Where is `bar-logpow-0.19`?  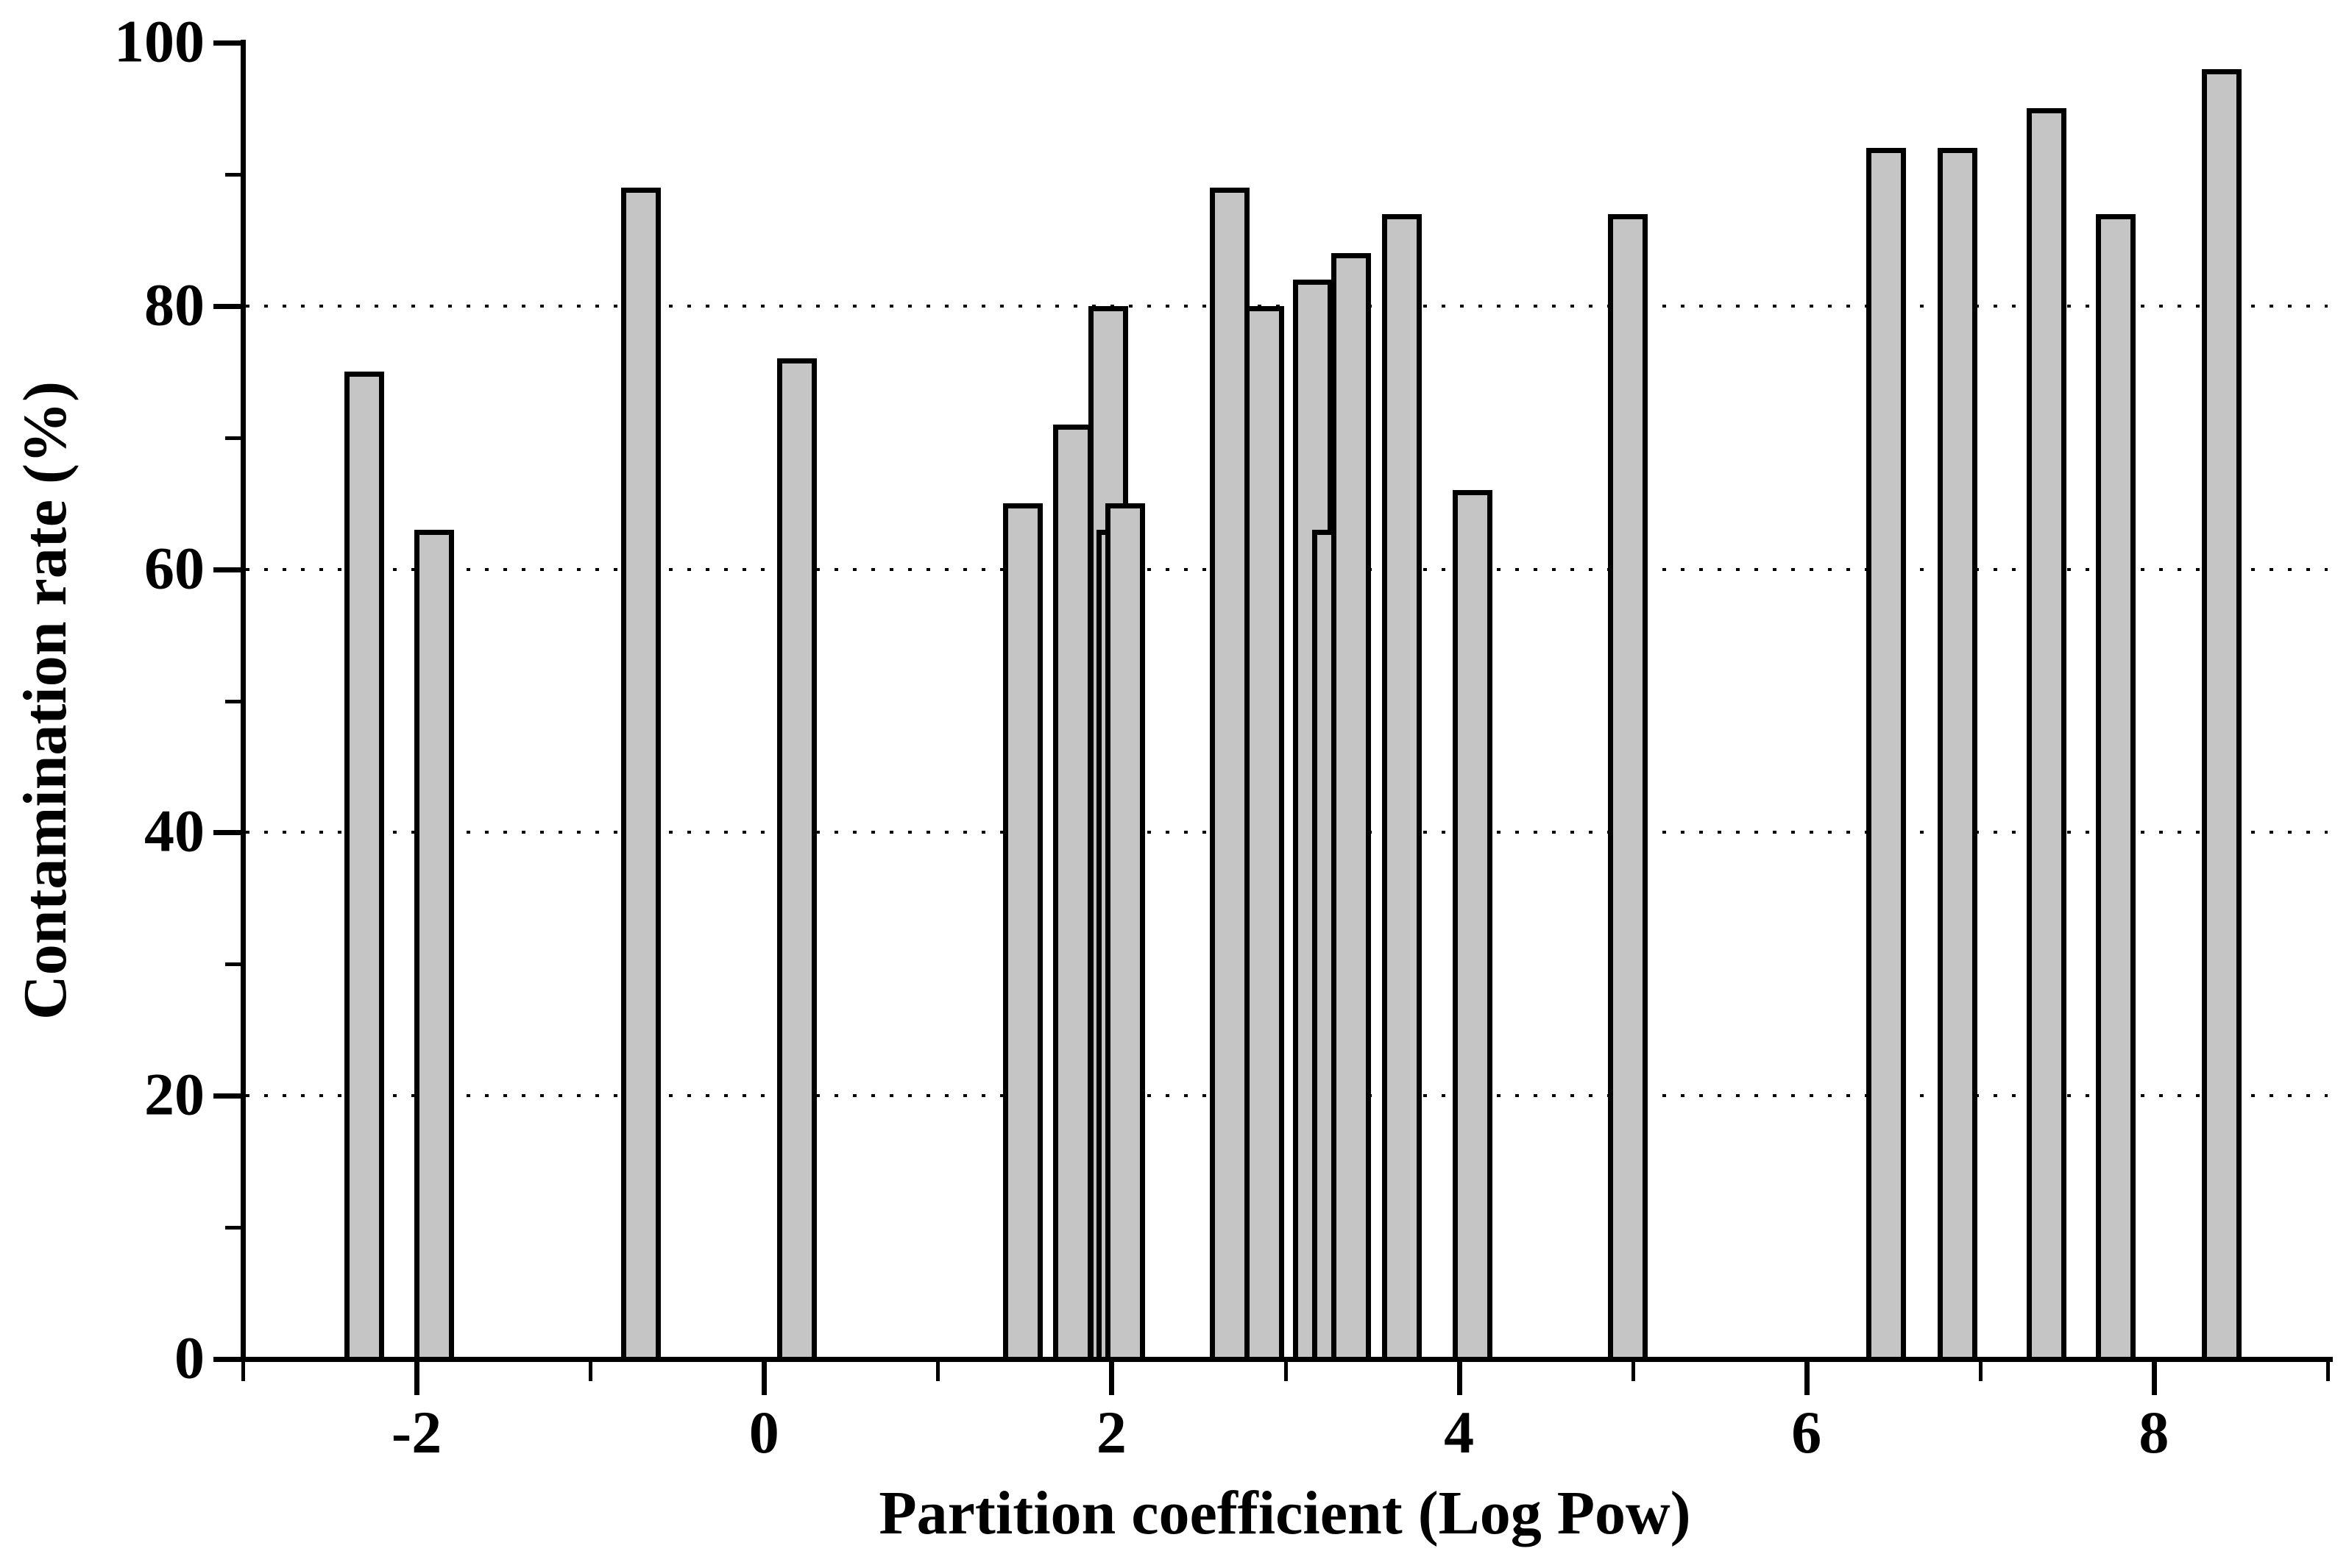 bar-logpow-0.19 is located at coordinates (797, 860).